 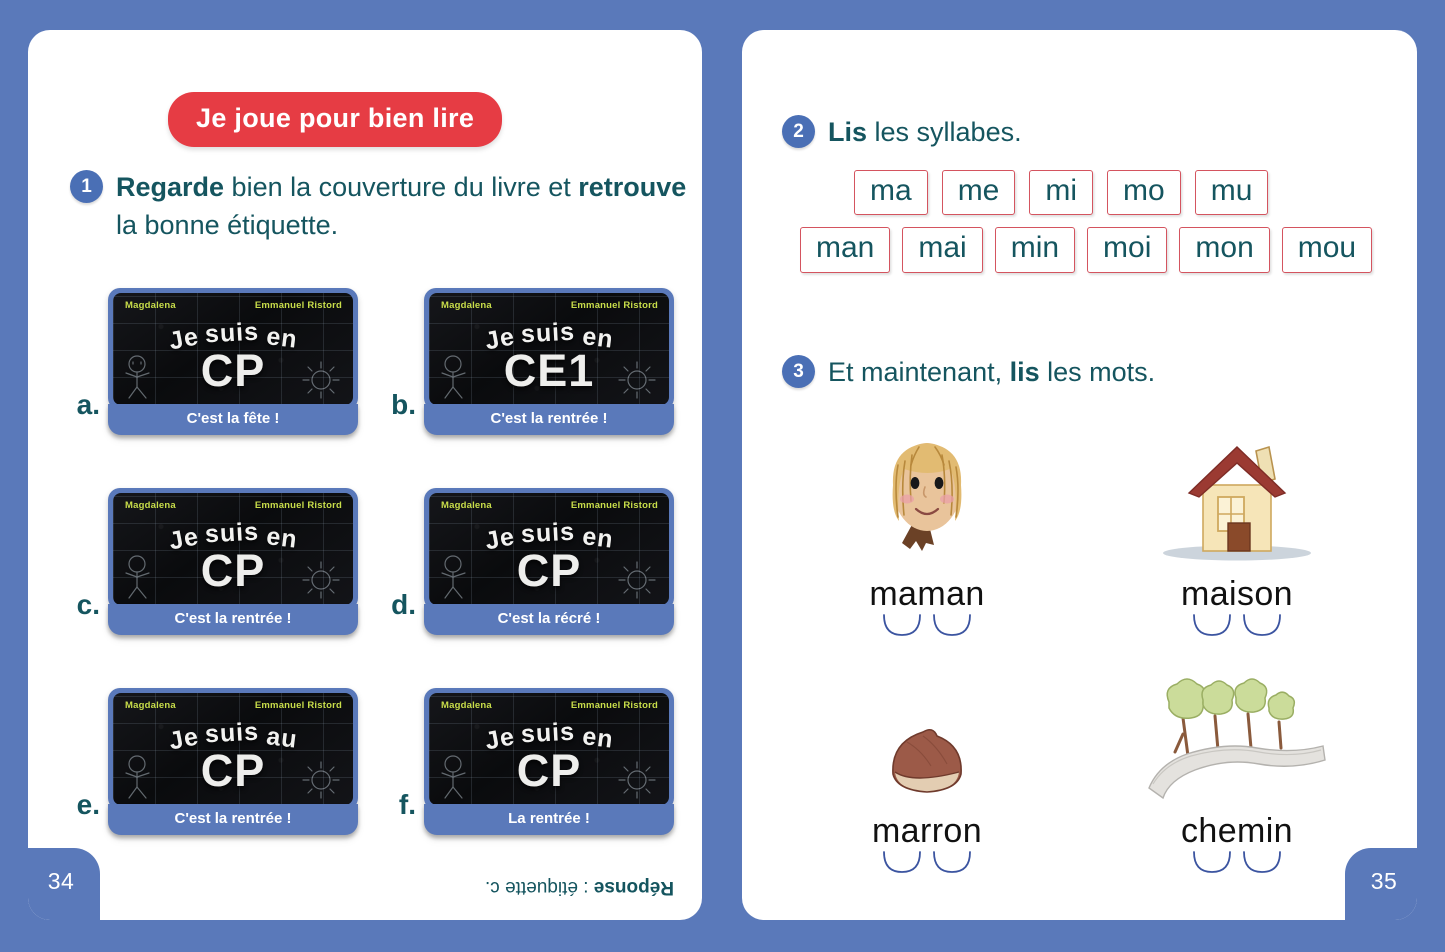 I want to click on syllable-box: min, so click(x=1035, y=250).